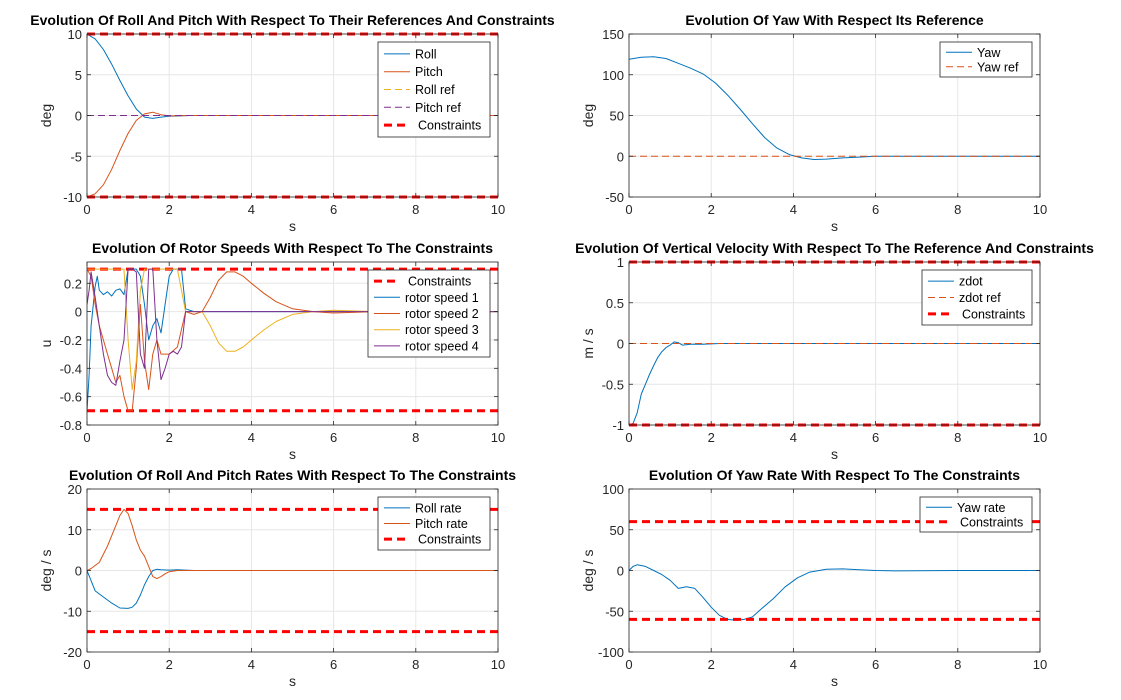 The image size is (1121, 700). Describe the element at coordinates (292, 588) in the screenshot. I see `series-line-roll-rate` at that location.